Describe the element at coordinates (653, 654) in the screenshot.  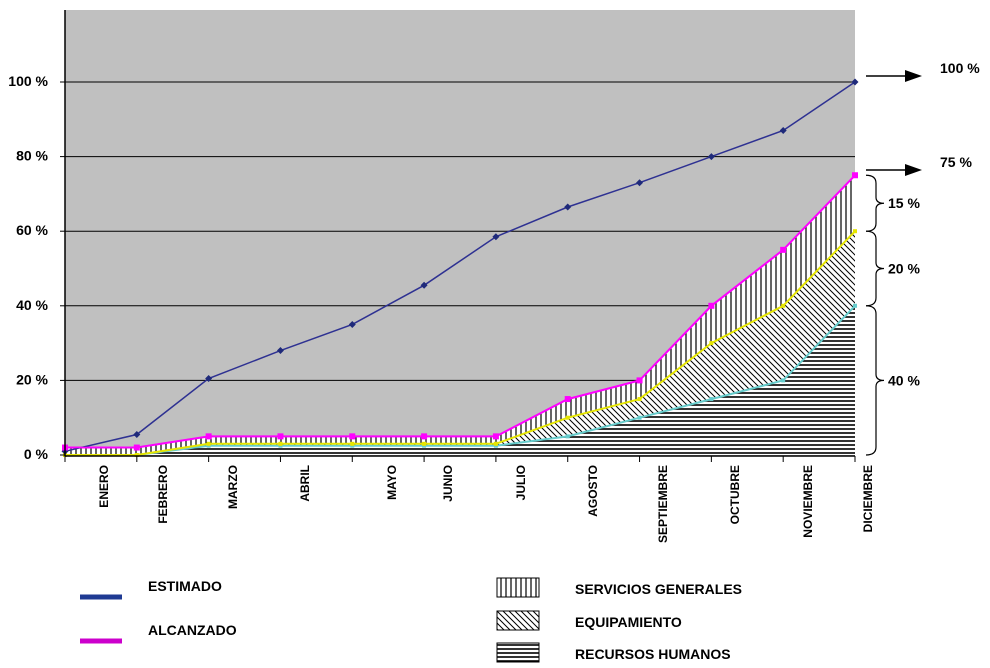
I see `legend-label-recursos-humanos: RECURSOS HUMANOS` at that location.